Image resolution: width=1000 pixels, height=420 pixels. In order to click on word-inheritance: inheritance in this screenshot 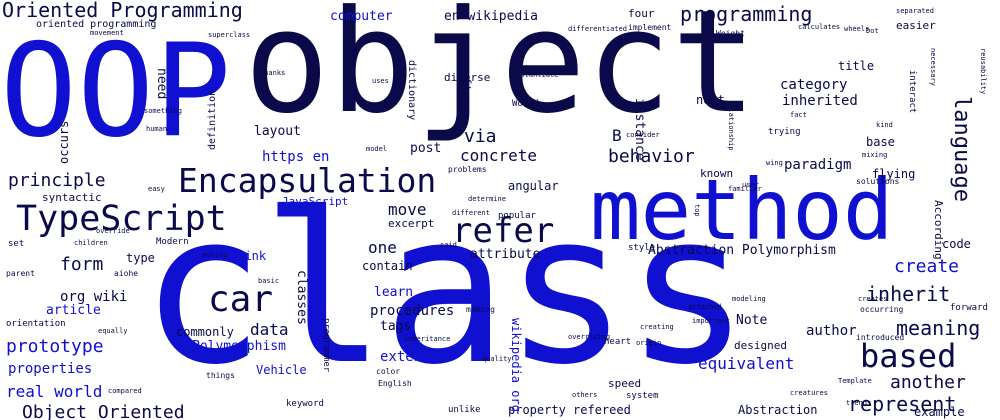, I will do `click(427, 339)`.